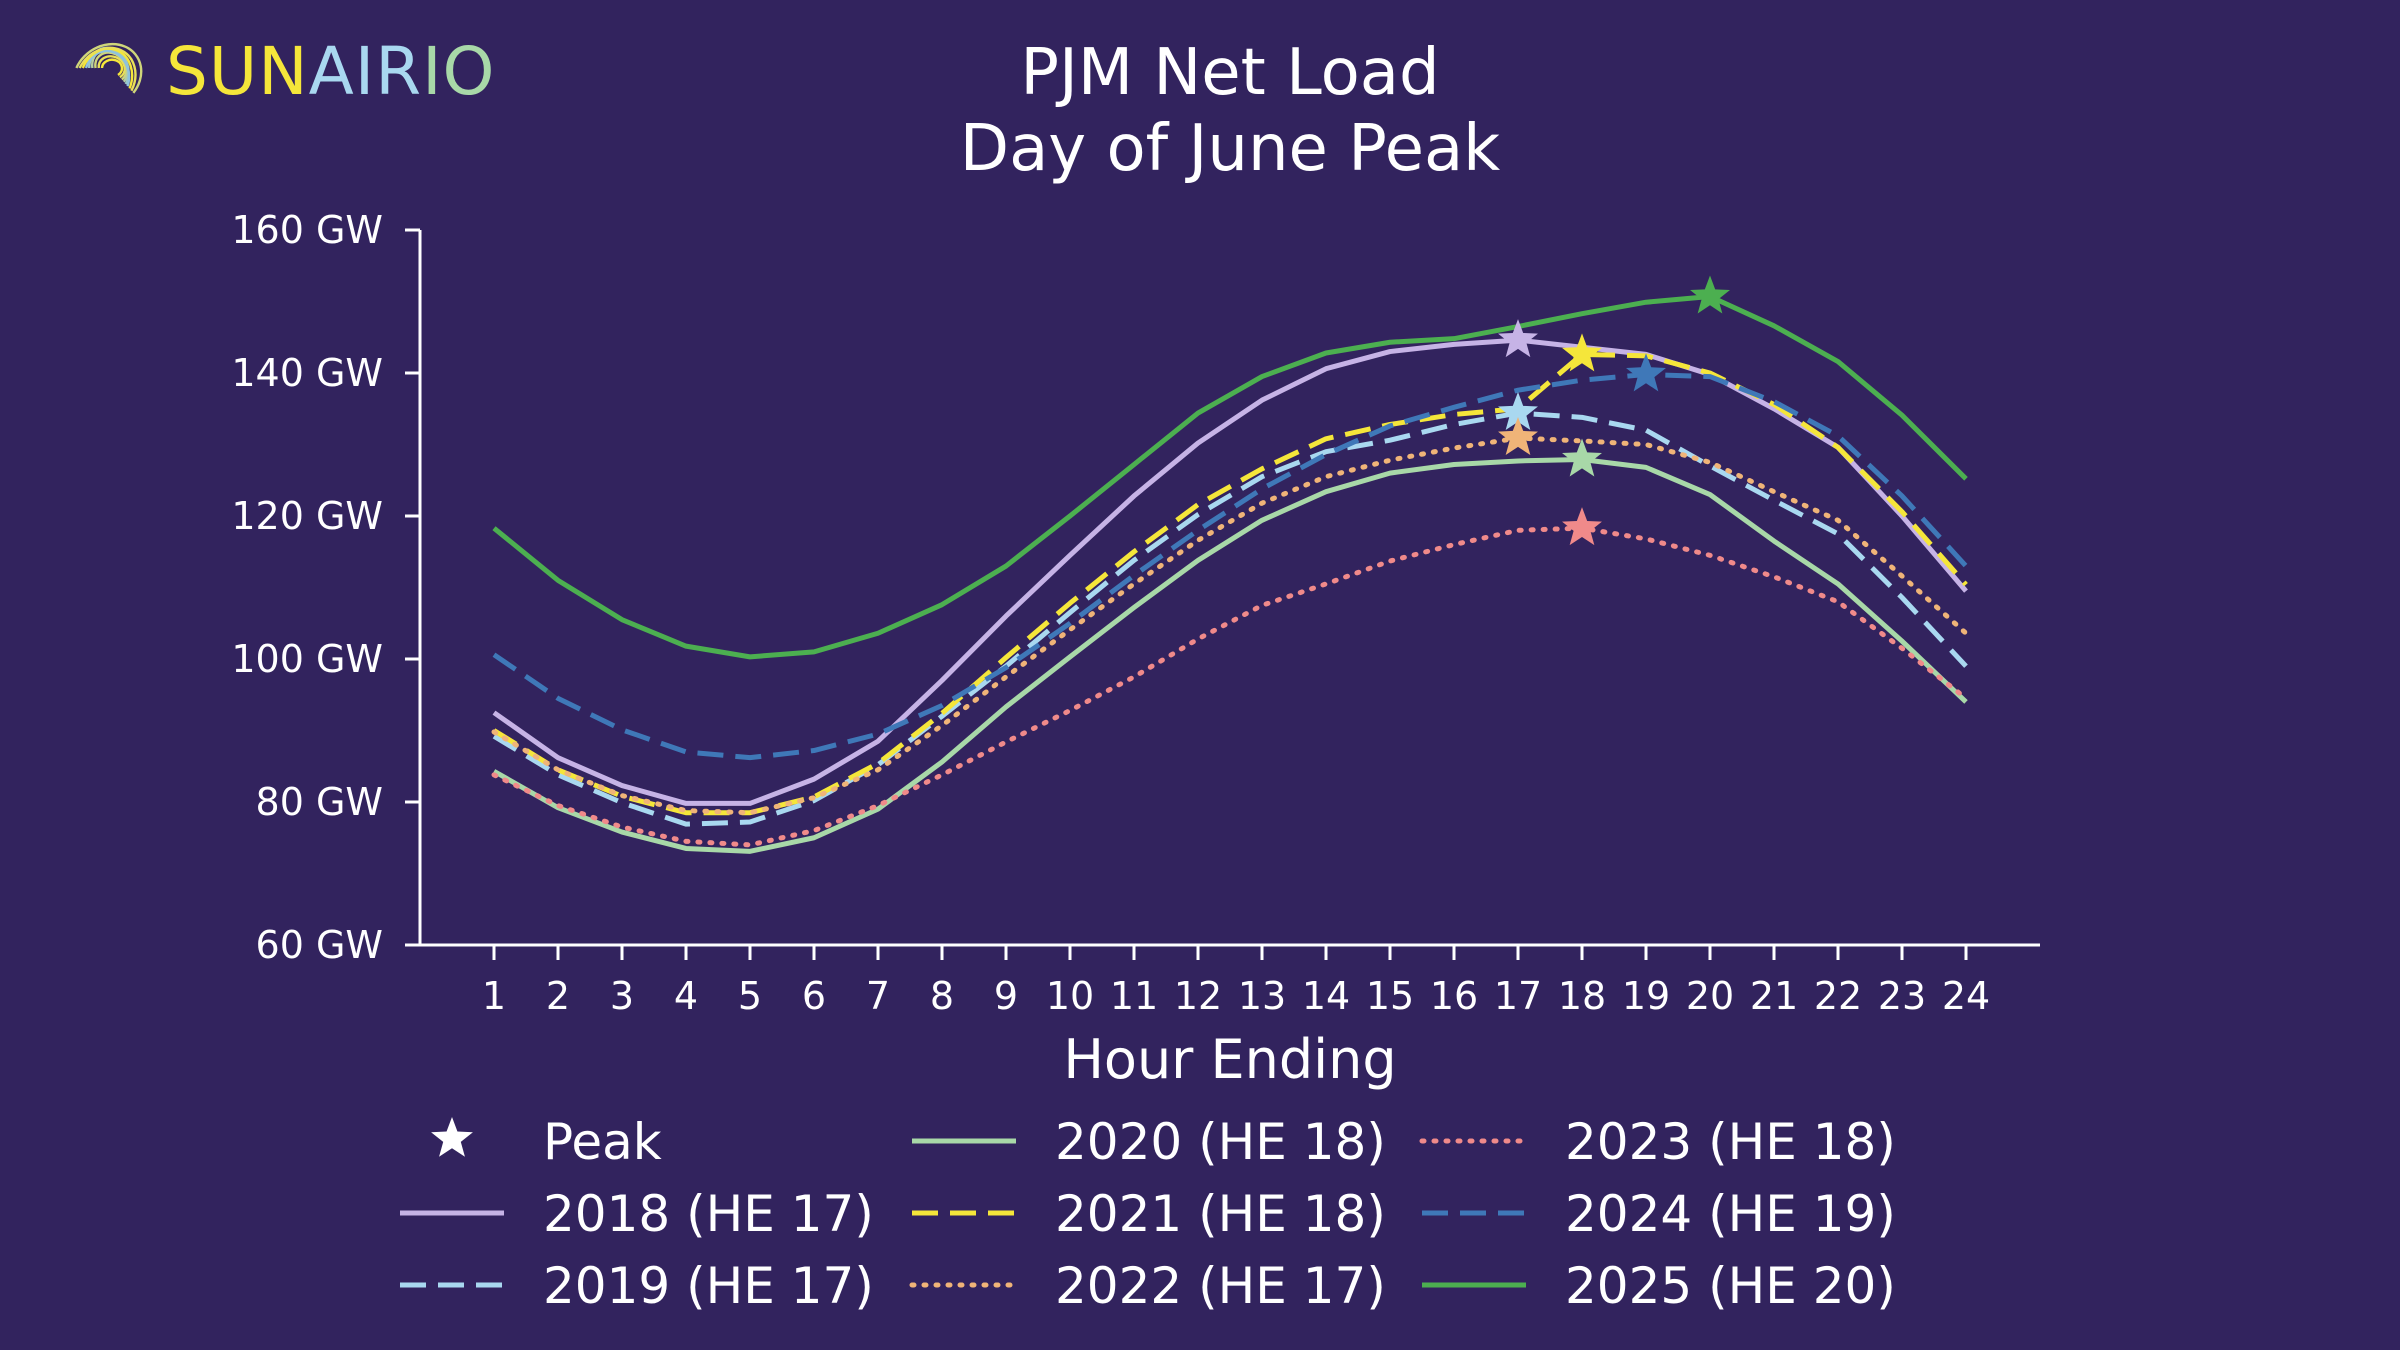 The height and width of the screenshot is (1350, 2400). What do you see at coordinates (325, 587) in the screenshot?
I see `y-axis-ticks: 60 GW 80 GW 100 GW 120 GW 140 GW 160 GW` at bounding box center [325, 587].